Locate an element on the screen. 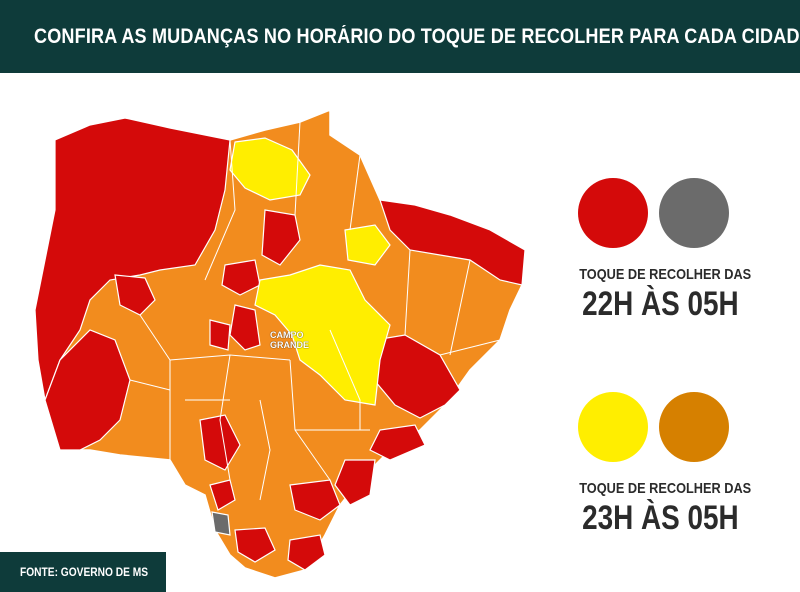 Image resolution: width=800 pixels, height=592 pixels. legend-22h: TOQUE DE RECOLHER DAS 22H ÀS 05H is located at coordinates (660, 251).